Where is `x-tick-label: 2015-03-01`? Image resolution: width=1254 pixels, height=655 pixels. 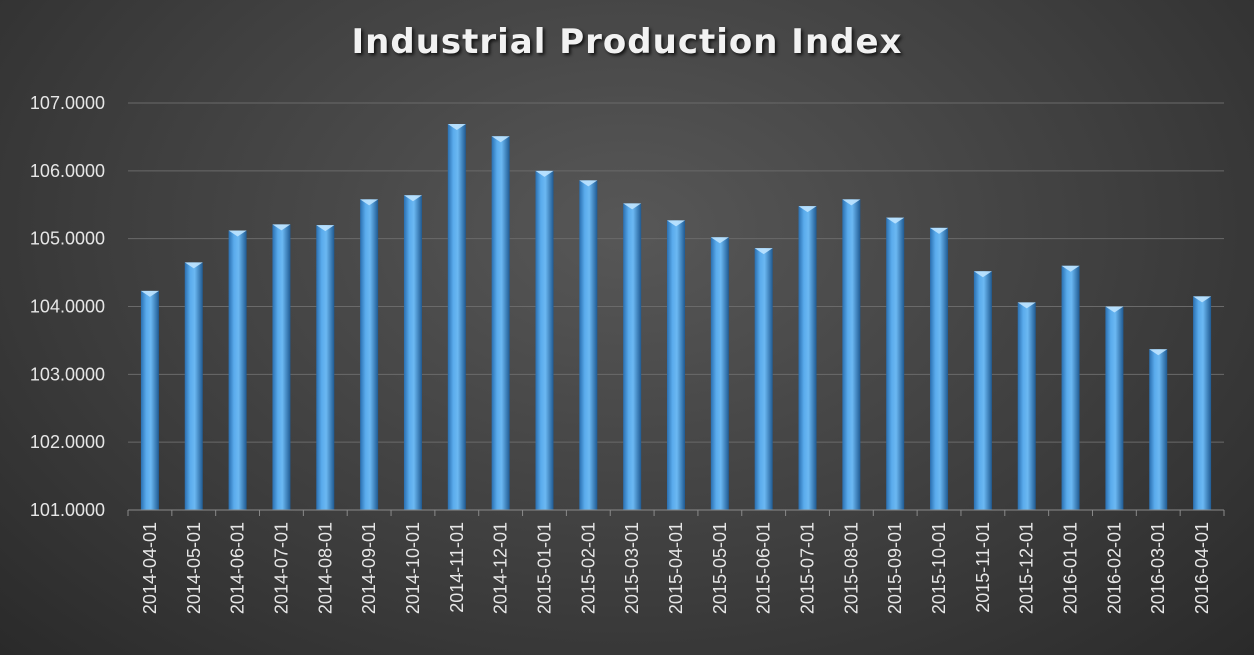 x-tick-label: 2015-03-01 is located at coordinates (632, 568).